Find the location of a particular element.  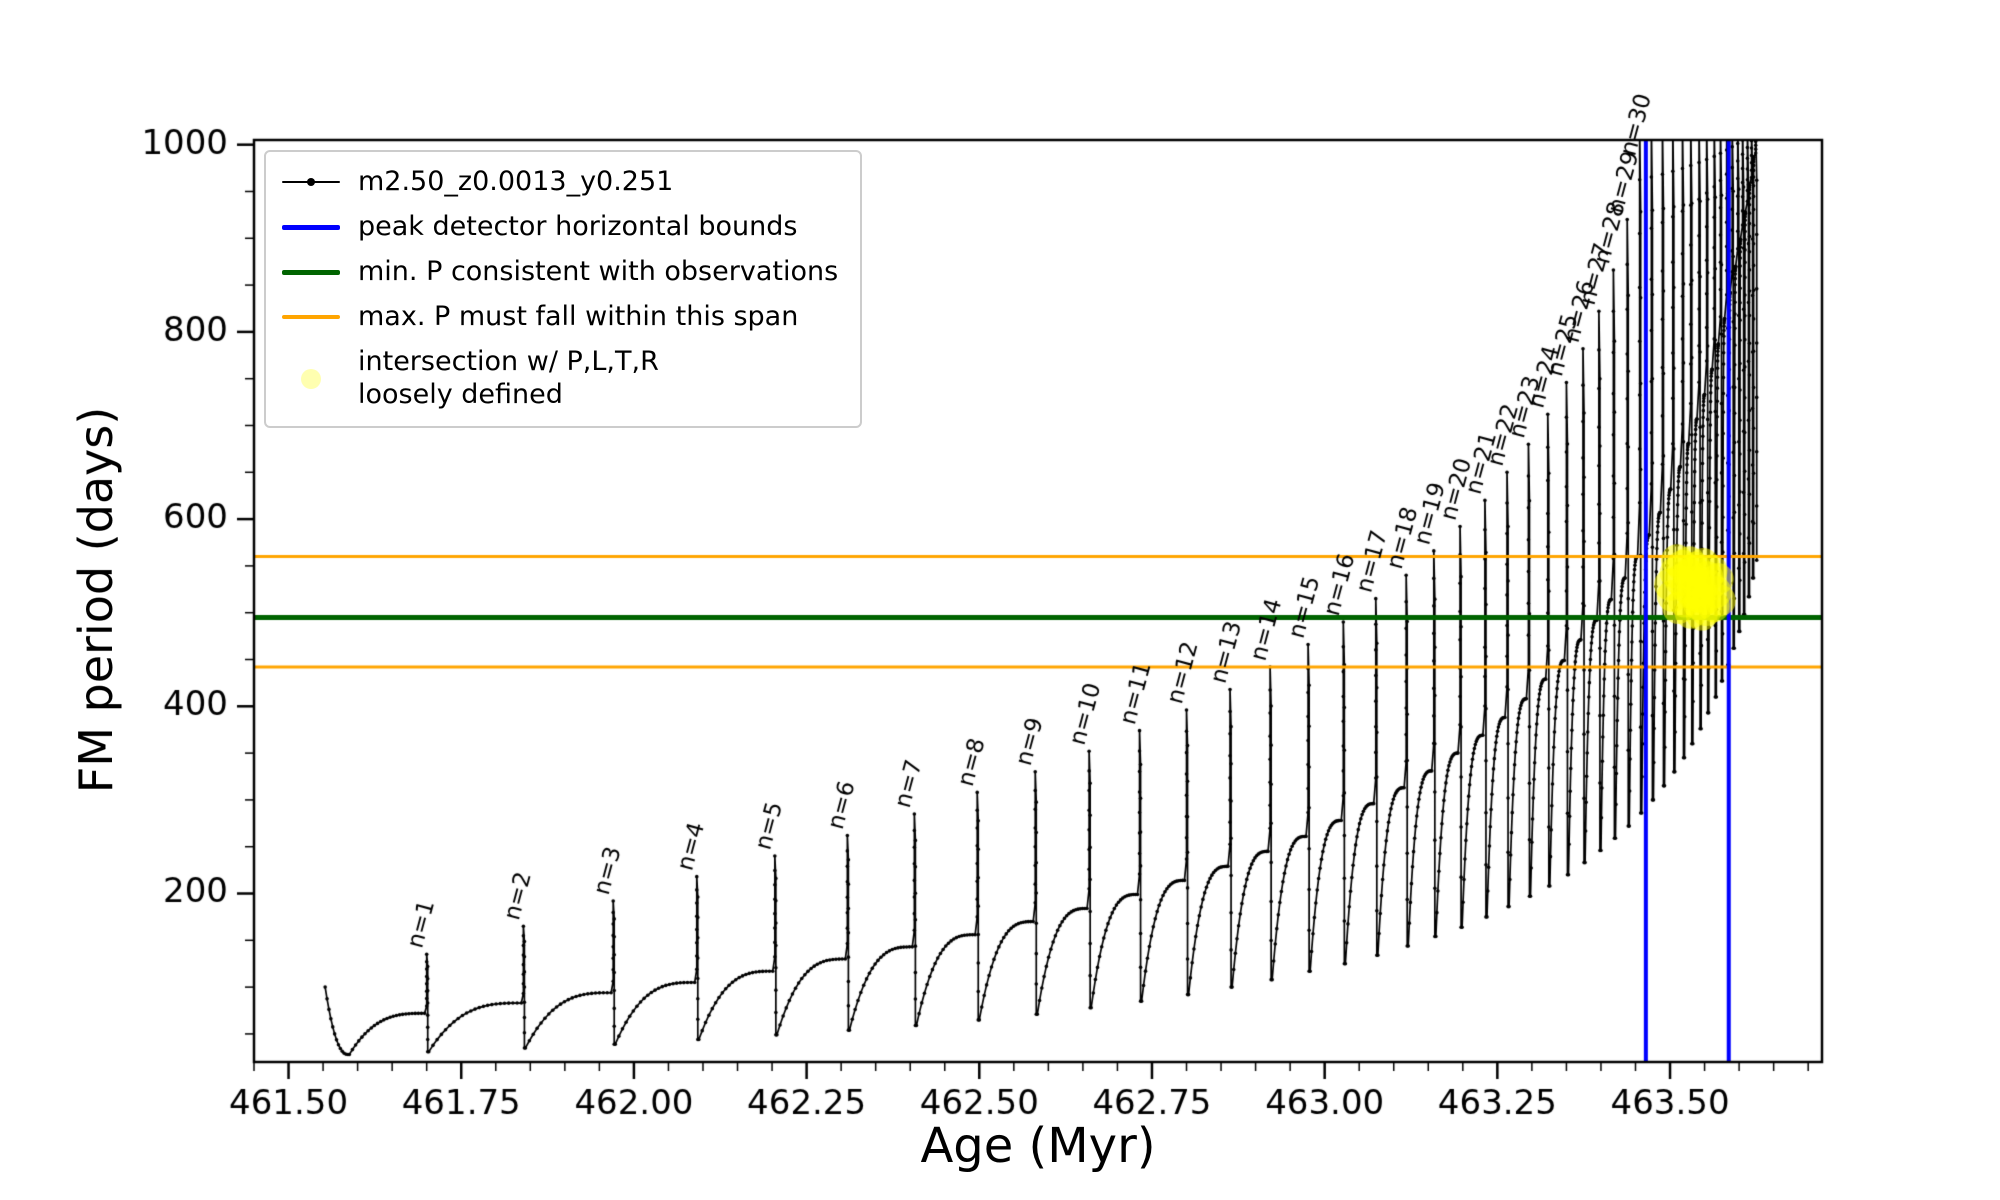

y-axis-label: FM period (days) is located at coordinates (96, 600).